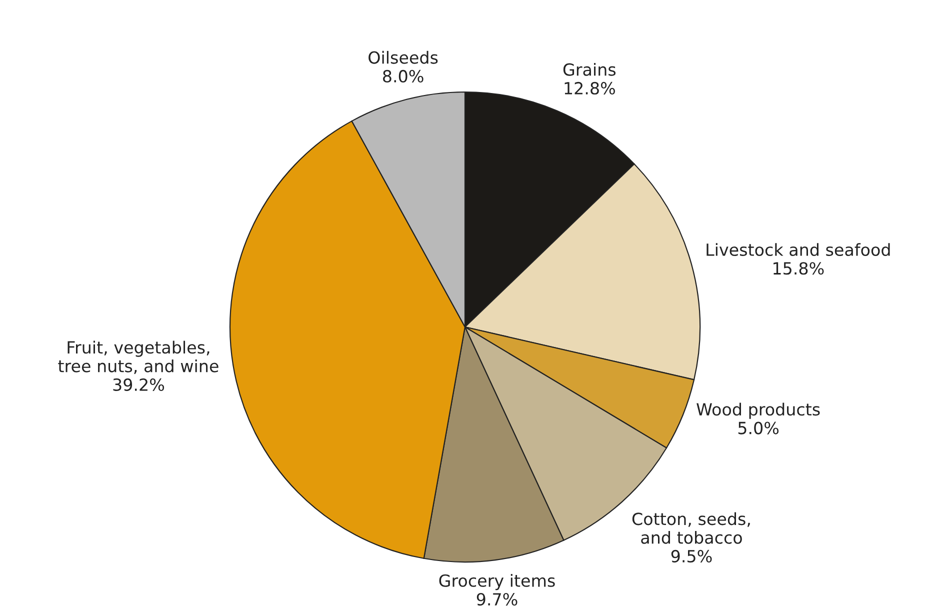  Describe the element at coordinates (798, 249) in the screenshot. I see `slice-label: Livestock and seafood` at that location.